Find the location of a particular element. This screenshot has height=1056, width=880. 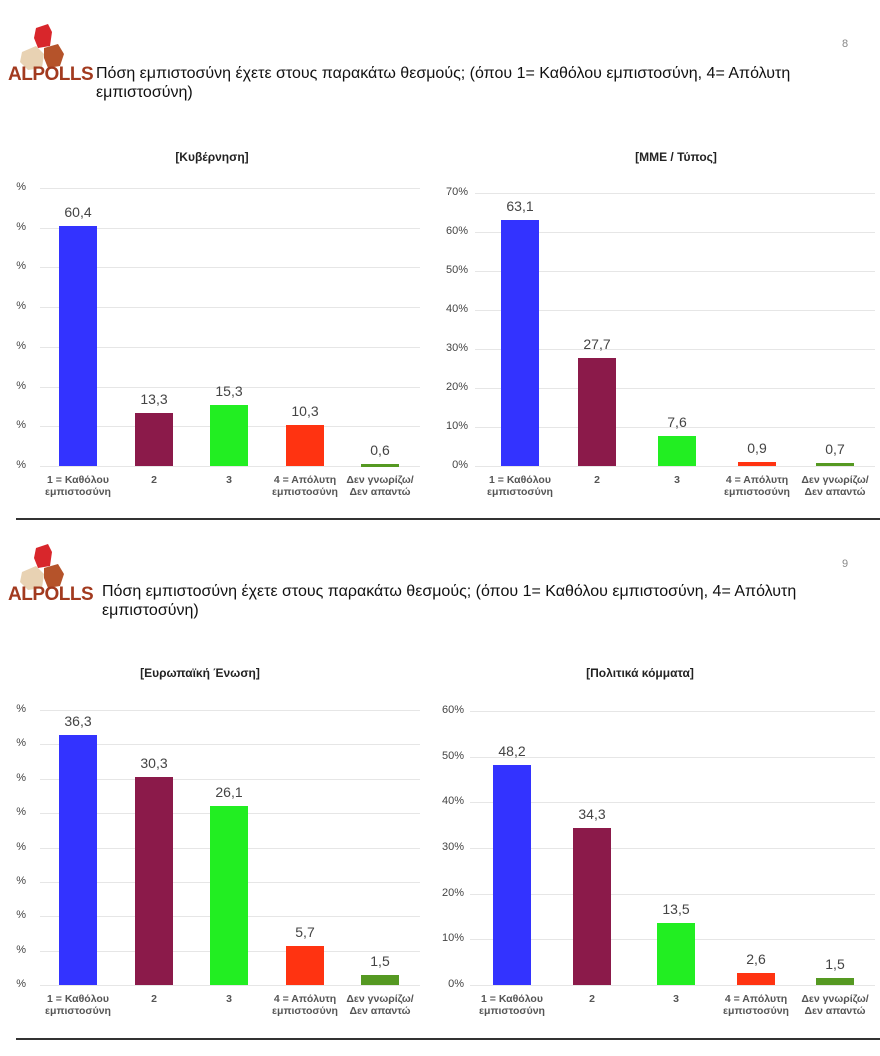

data-label: 2,6 is located at coordinates (756, 959).